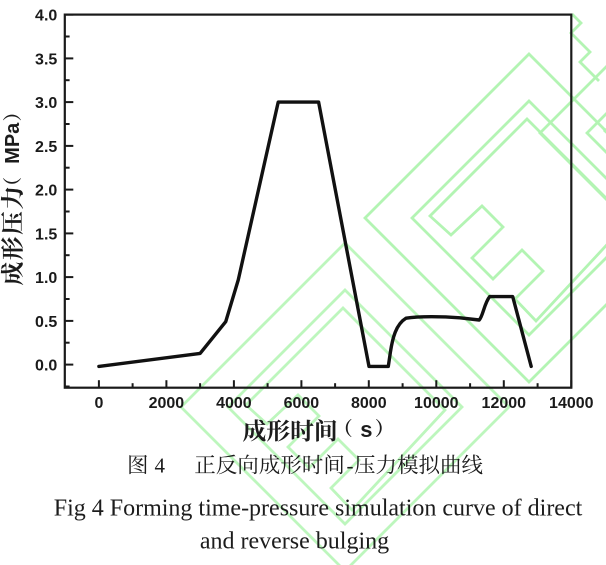 The height and width of the screenshot is (565, 606). What do you see at coordinates (46, 60) in the screenshot?
I see `svg-text: 3.5` at bounding box center [46, 60].